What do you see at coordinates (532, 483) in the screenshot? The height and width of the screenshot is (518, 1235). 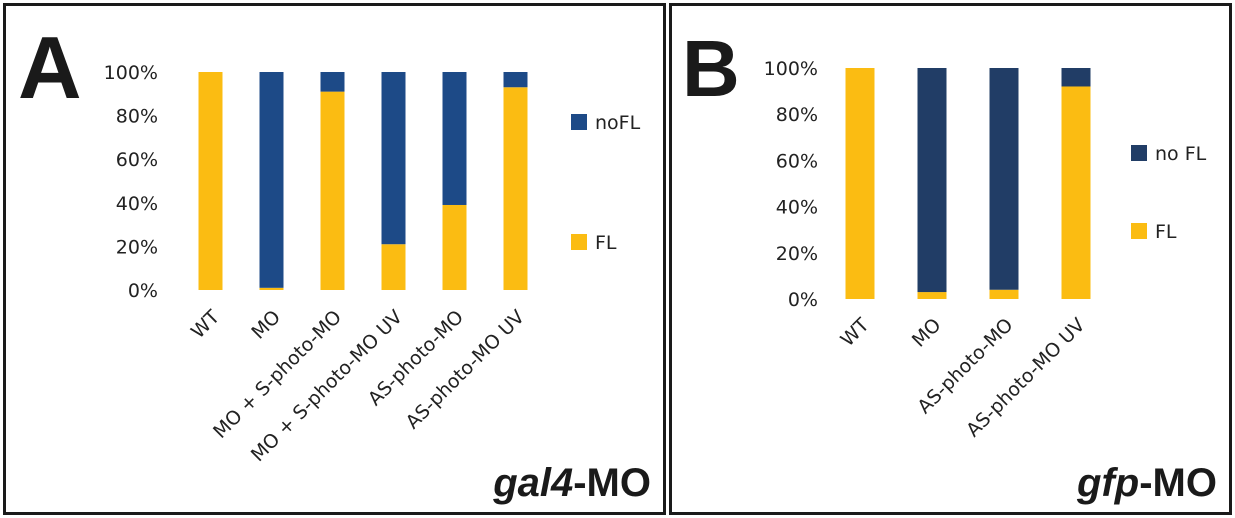 I see `gene-name-a: gal4` at bounding box center [532, 483].